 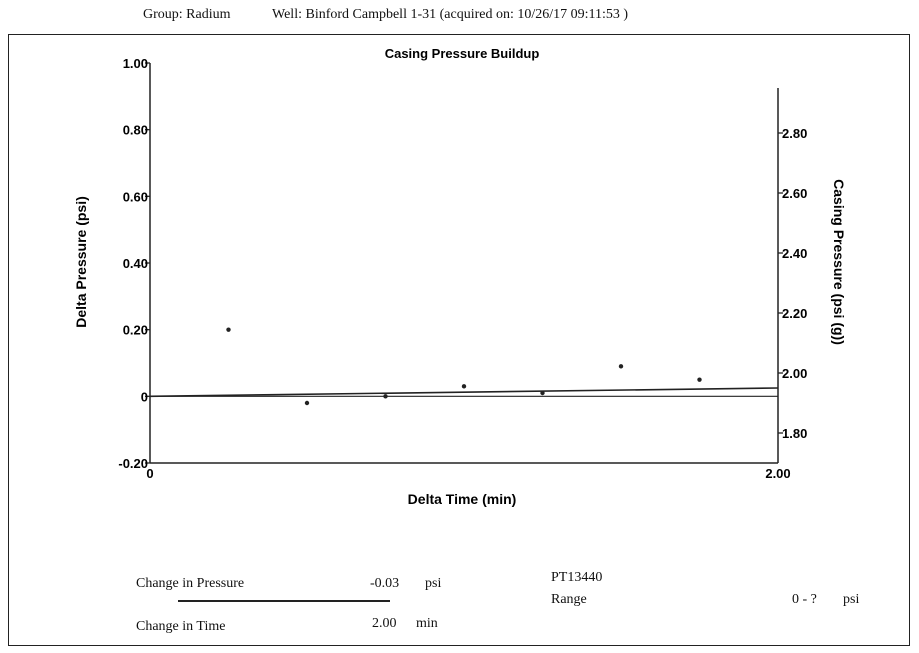 I want to click on x-axis-label: Delta Time (min), so click(x=462, y=499).